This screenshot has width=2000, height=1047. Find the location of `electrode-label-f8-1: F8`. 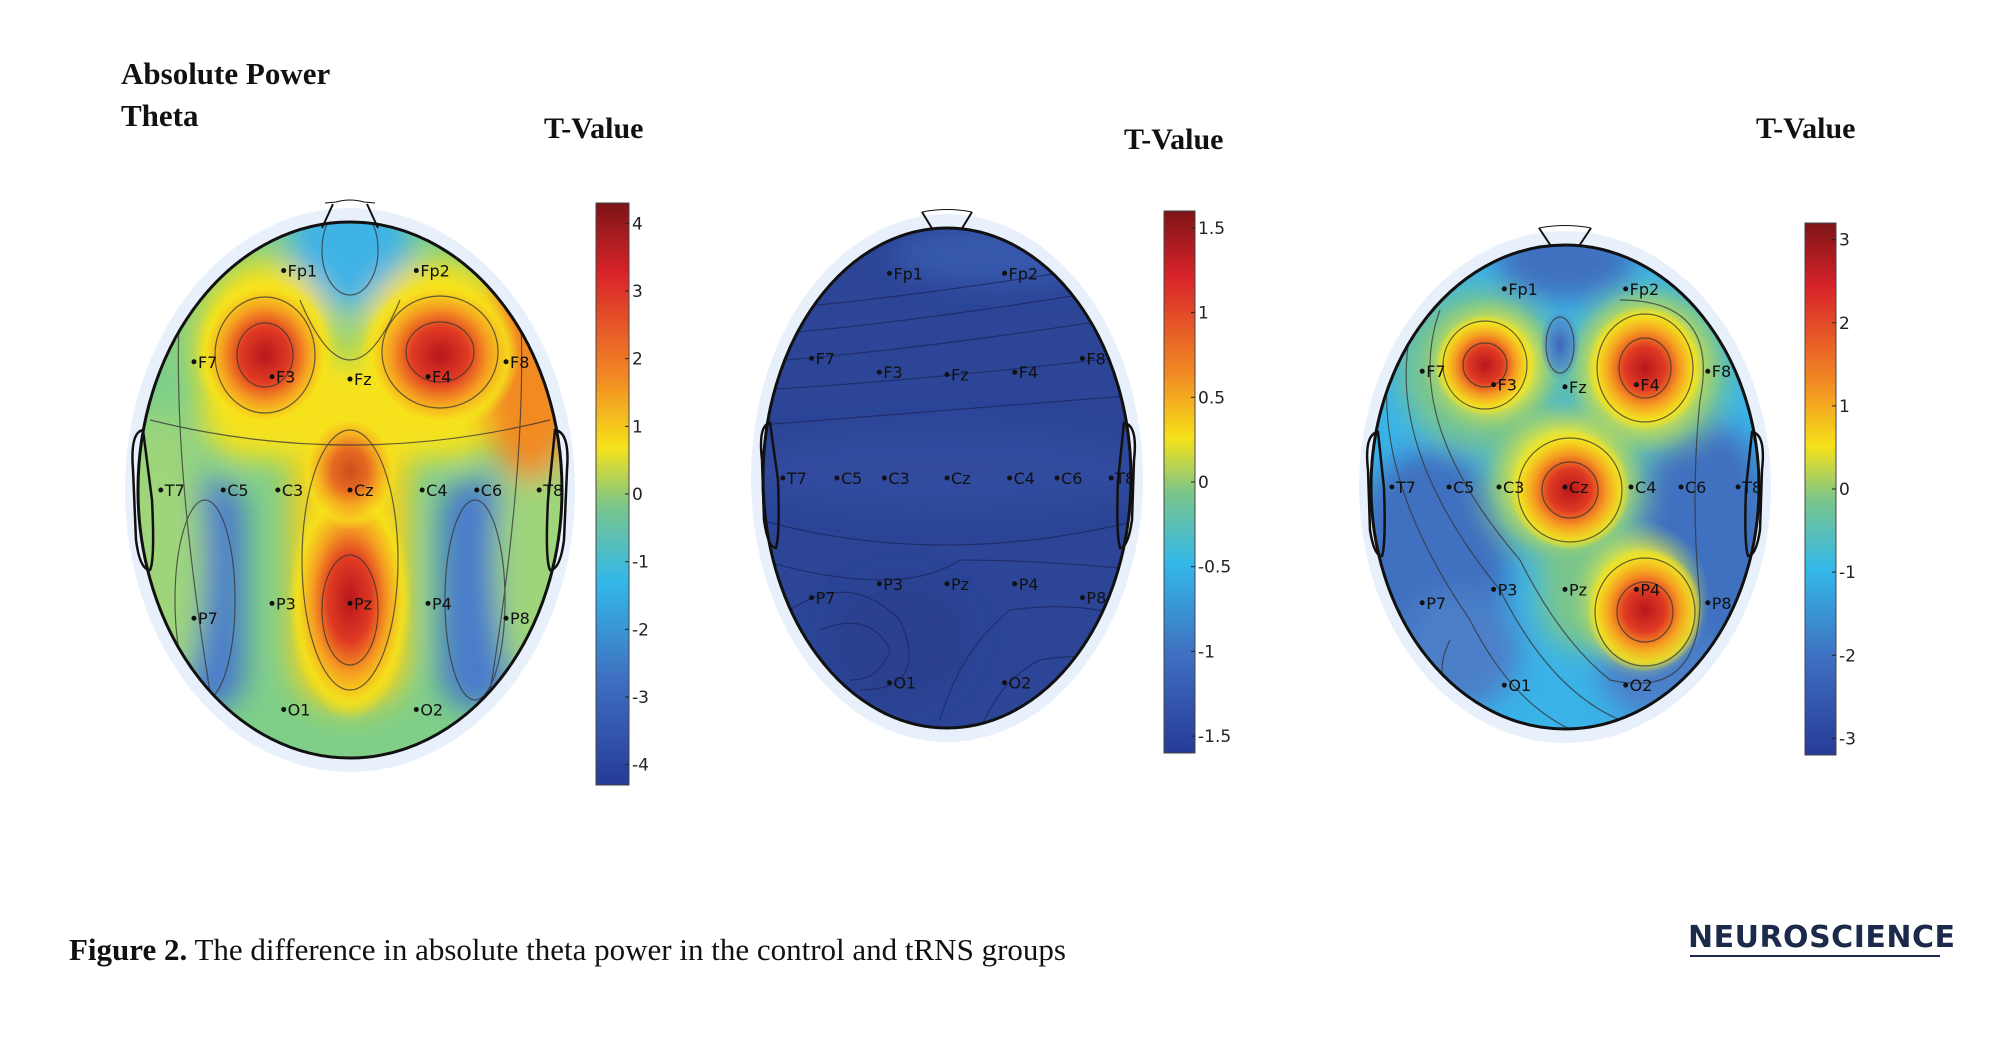

electrode-label-f8-1: F8 is located at coordinates (519, 362).